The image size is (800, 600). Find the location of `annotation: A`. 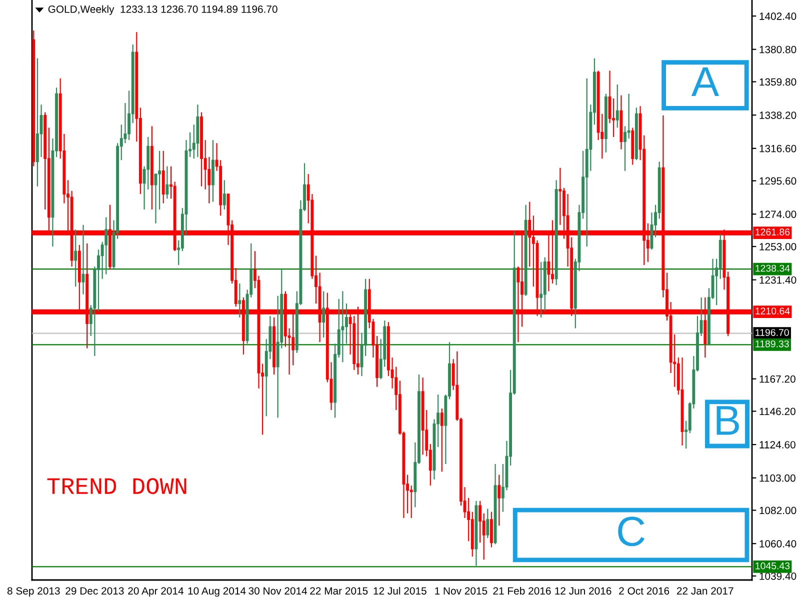

annotation: A is located at coordinates (705, 81).